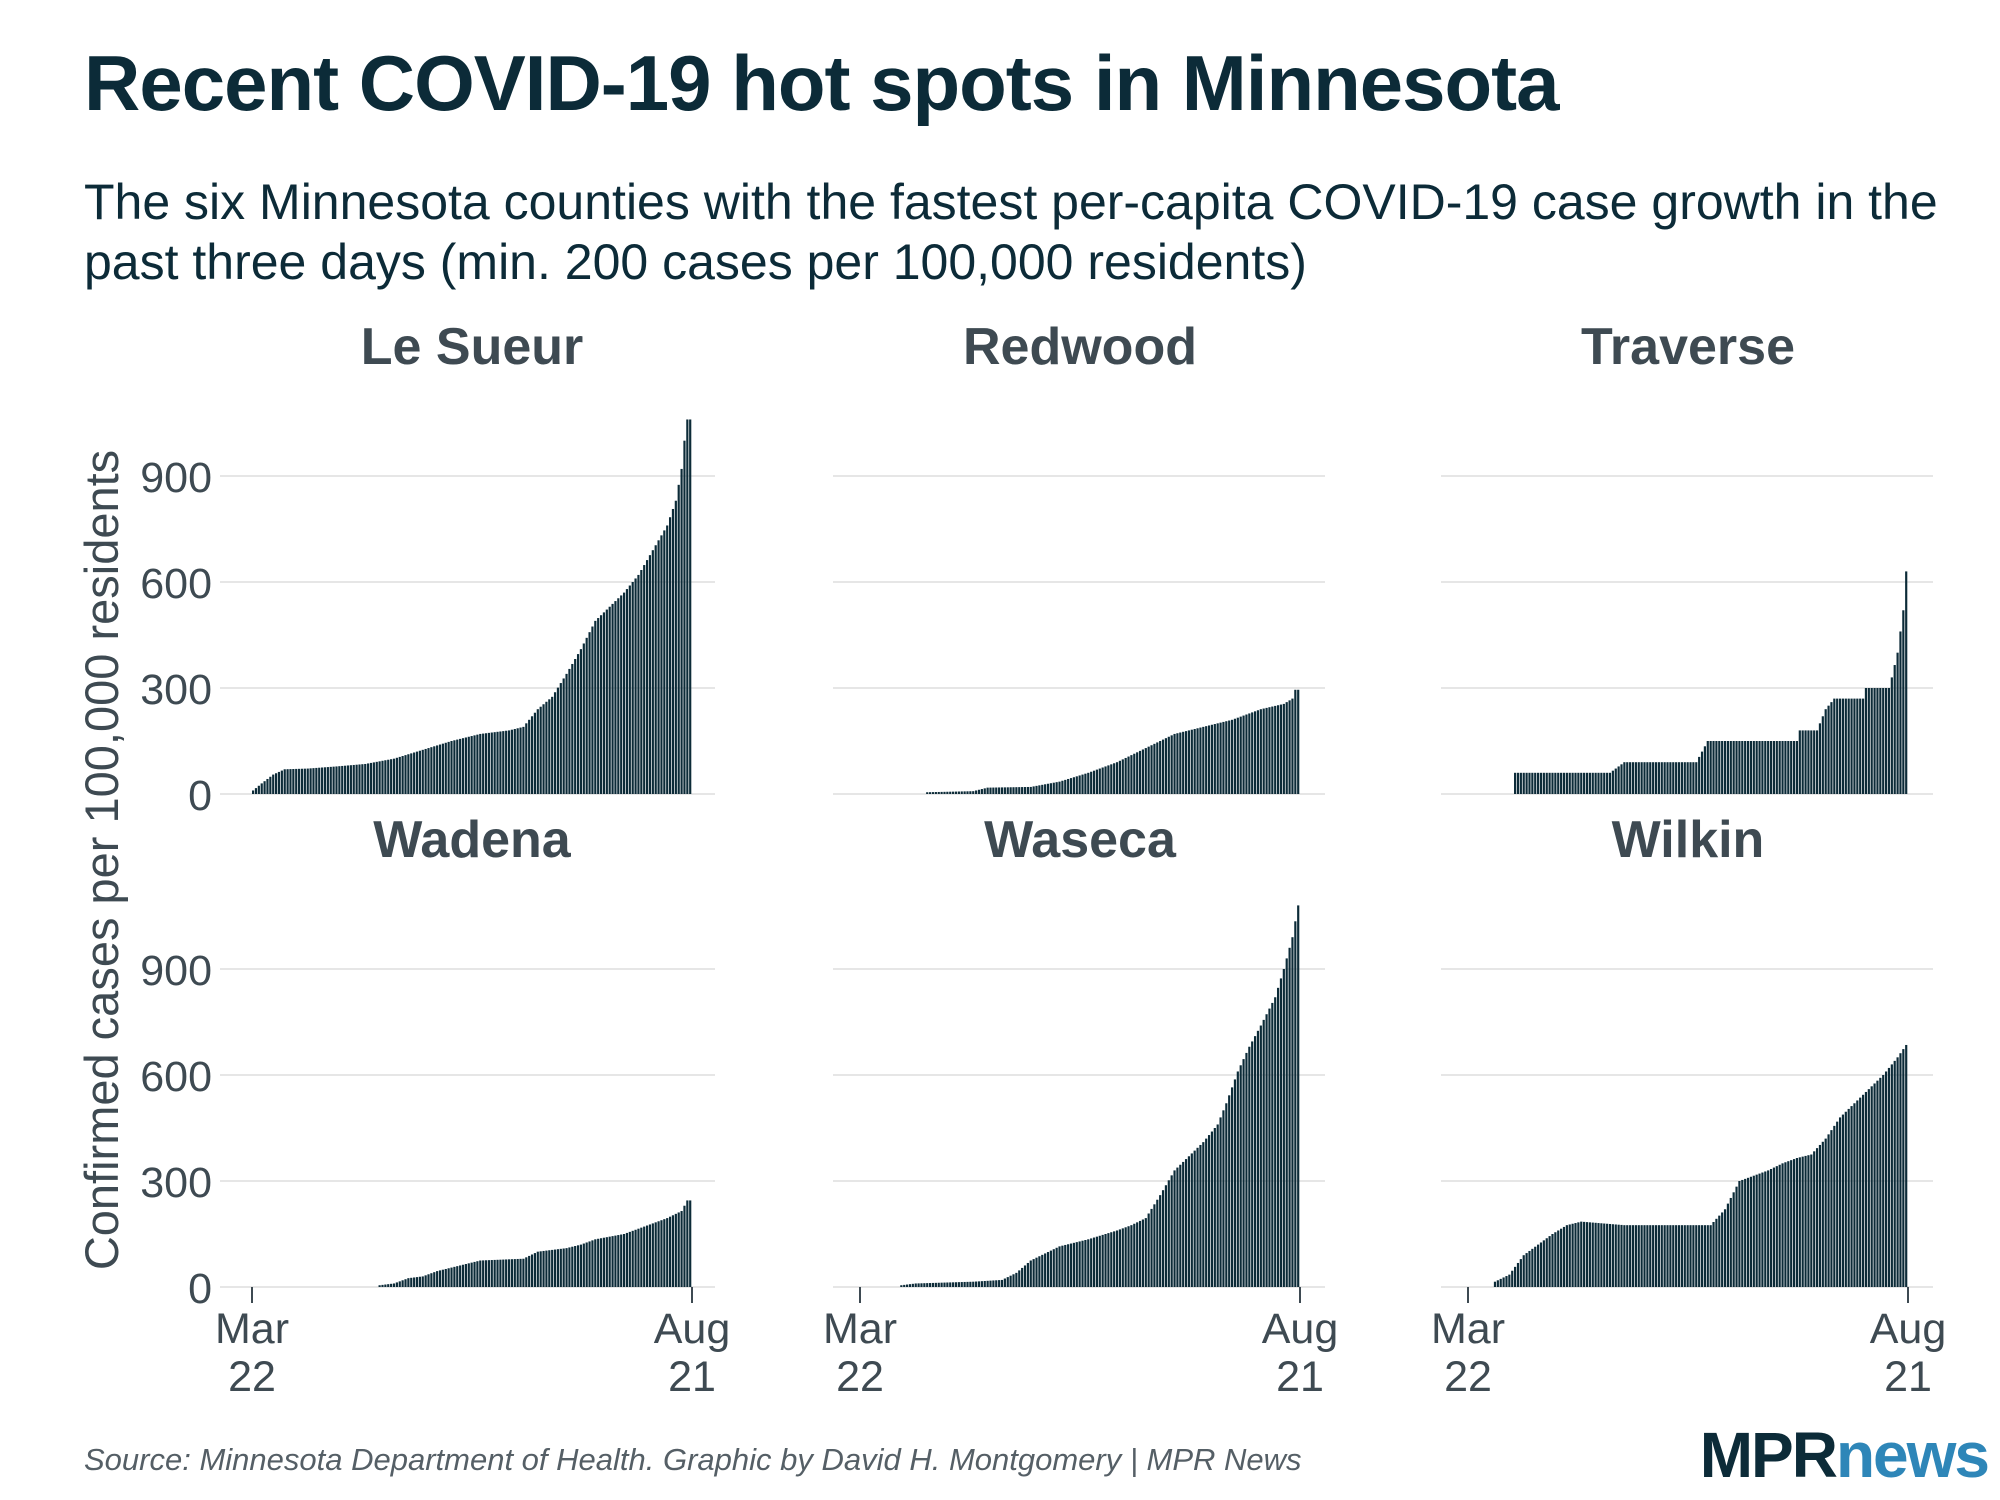 The image size is (2000, 1500). I want to click on logo-mpr: MPR, so click(1768, 1455).